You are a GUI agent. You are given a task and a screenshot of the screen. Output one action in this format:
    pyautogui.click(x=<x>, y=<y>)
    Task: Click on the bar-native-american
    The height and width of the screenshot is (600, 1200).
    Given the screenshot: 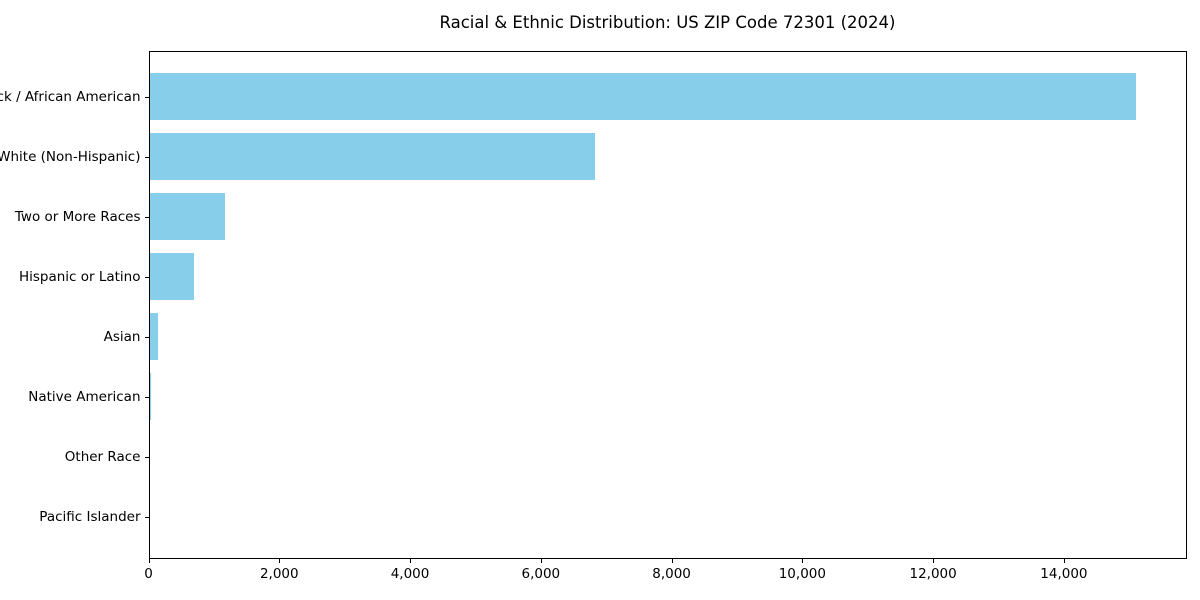 What is the action you would take?
    pyautogui.click(x=150, y=396)
    